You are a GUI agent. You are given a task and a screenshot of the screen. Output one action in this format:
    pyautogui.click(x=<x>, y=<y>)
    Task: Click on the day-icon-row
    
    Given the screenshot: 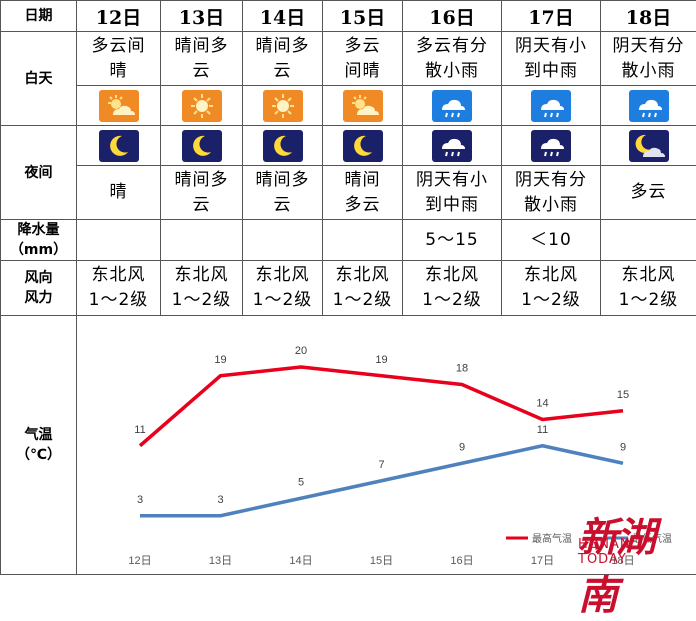 What is the action you would take?
    pyautogui.click(x=348, y=106)
    